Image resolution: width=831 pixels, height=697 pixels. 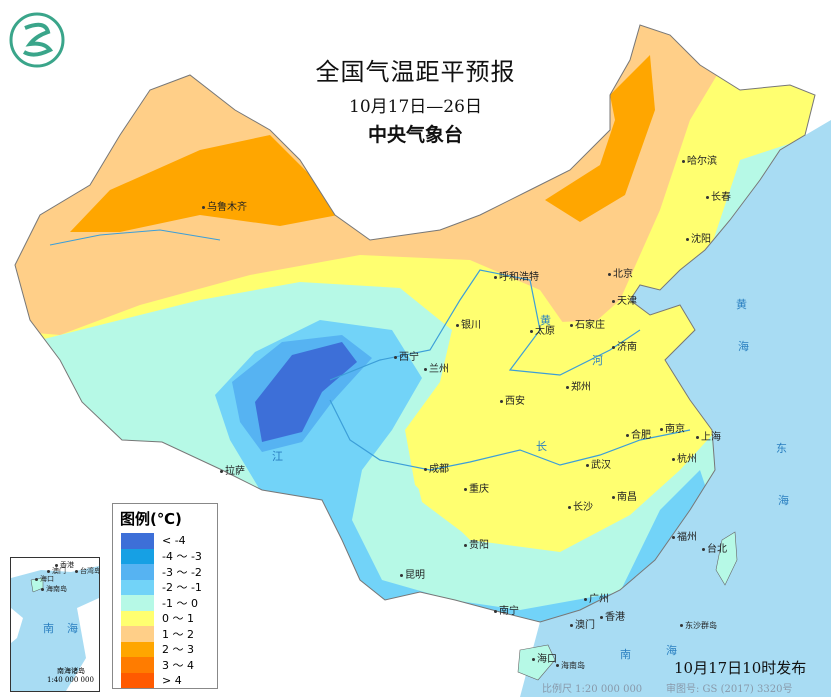 I want to click on city-label: 杭州, so click(x=684, y=457).